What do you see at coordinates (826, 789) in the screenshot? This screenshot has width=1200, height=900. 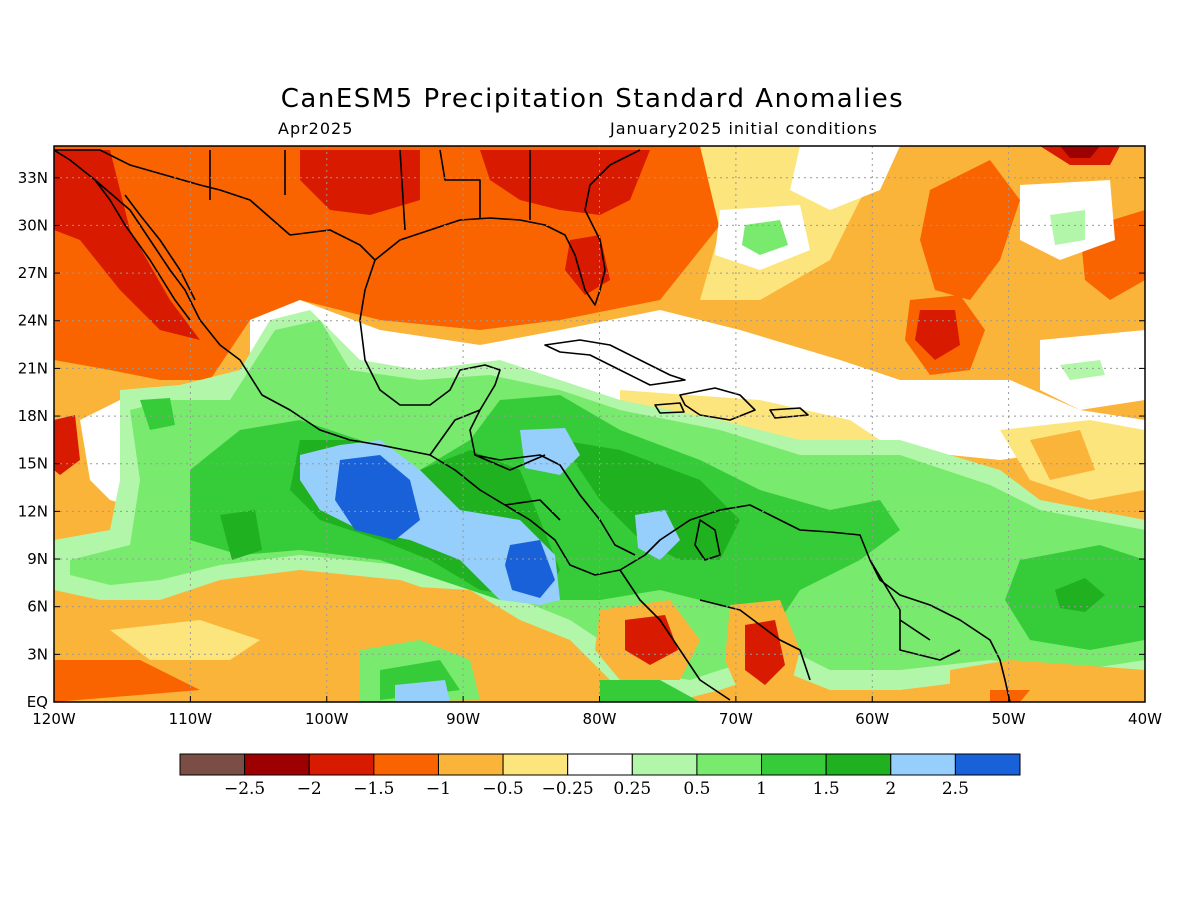 I see `colorbar-label: 1.5` at bounding box center [826, 789].